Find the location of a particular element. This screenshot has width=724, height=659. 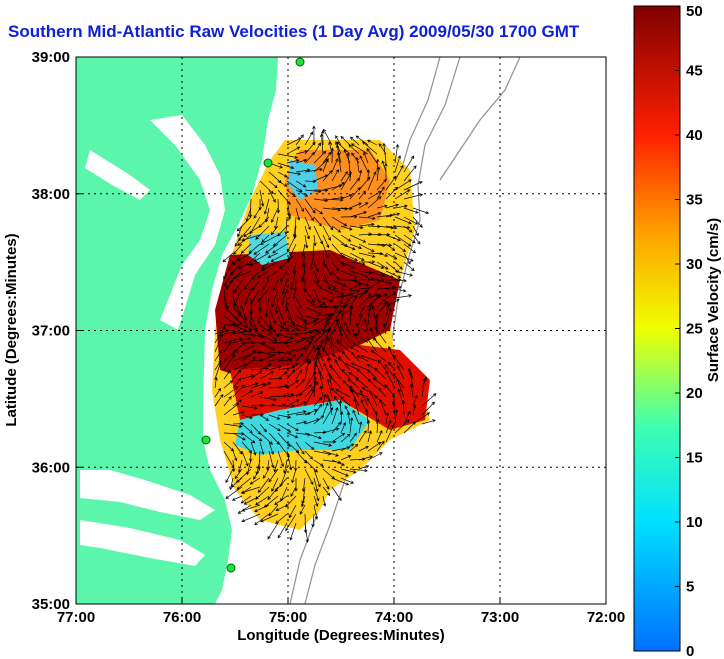

radar-stations is located at coordinates (253, 315).